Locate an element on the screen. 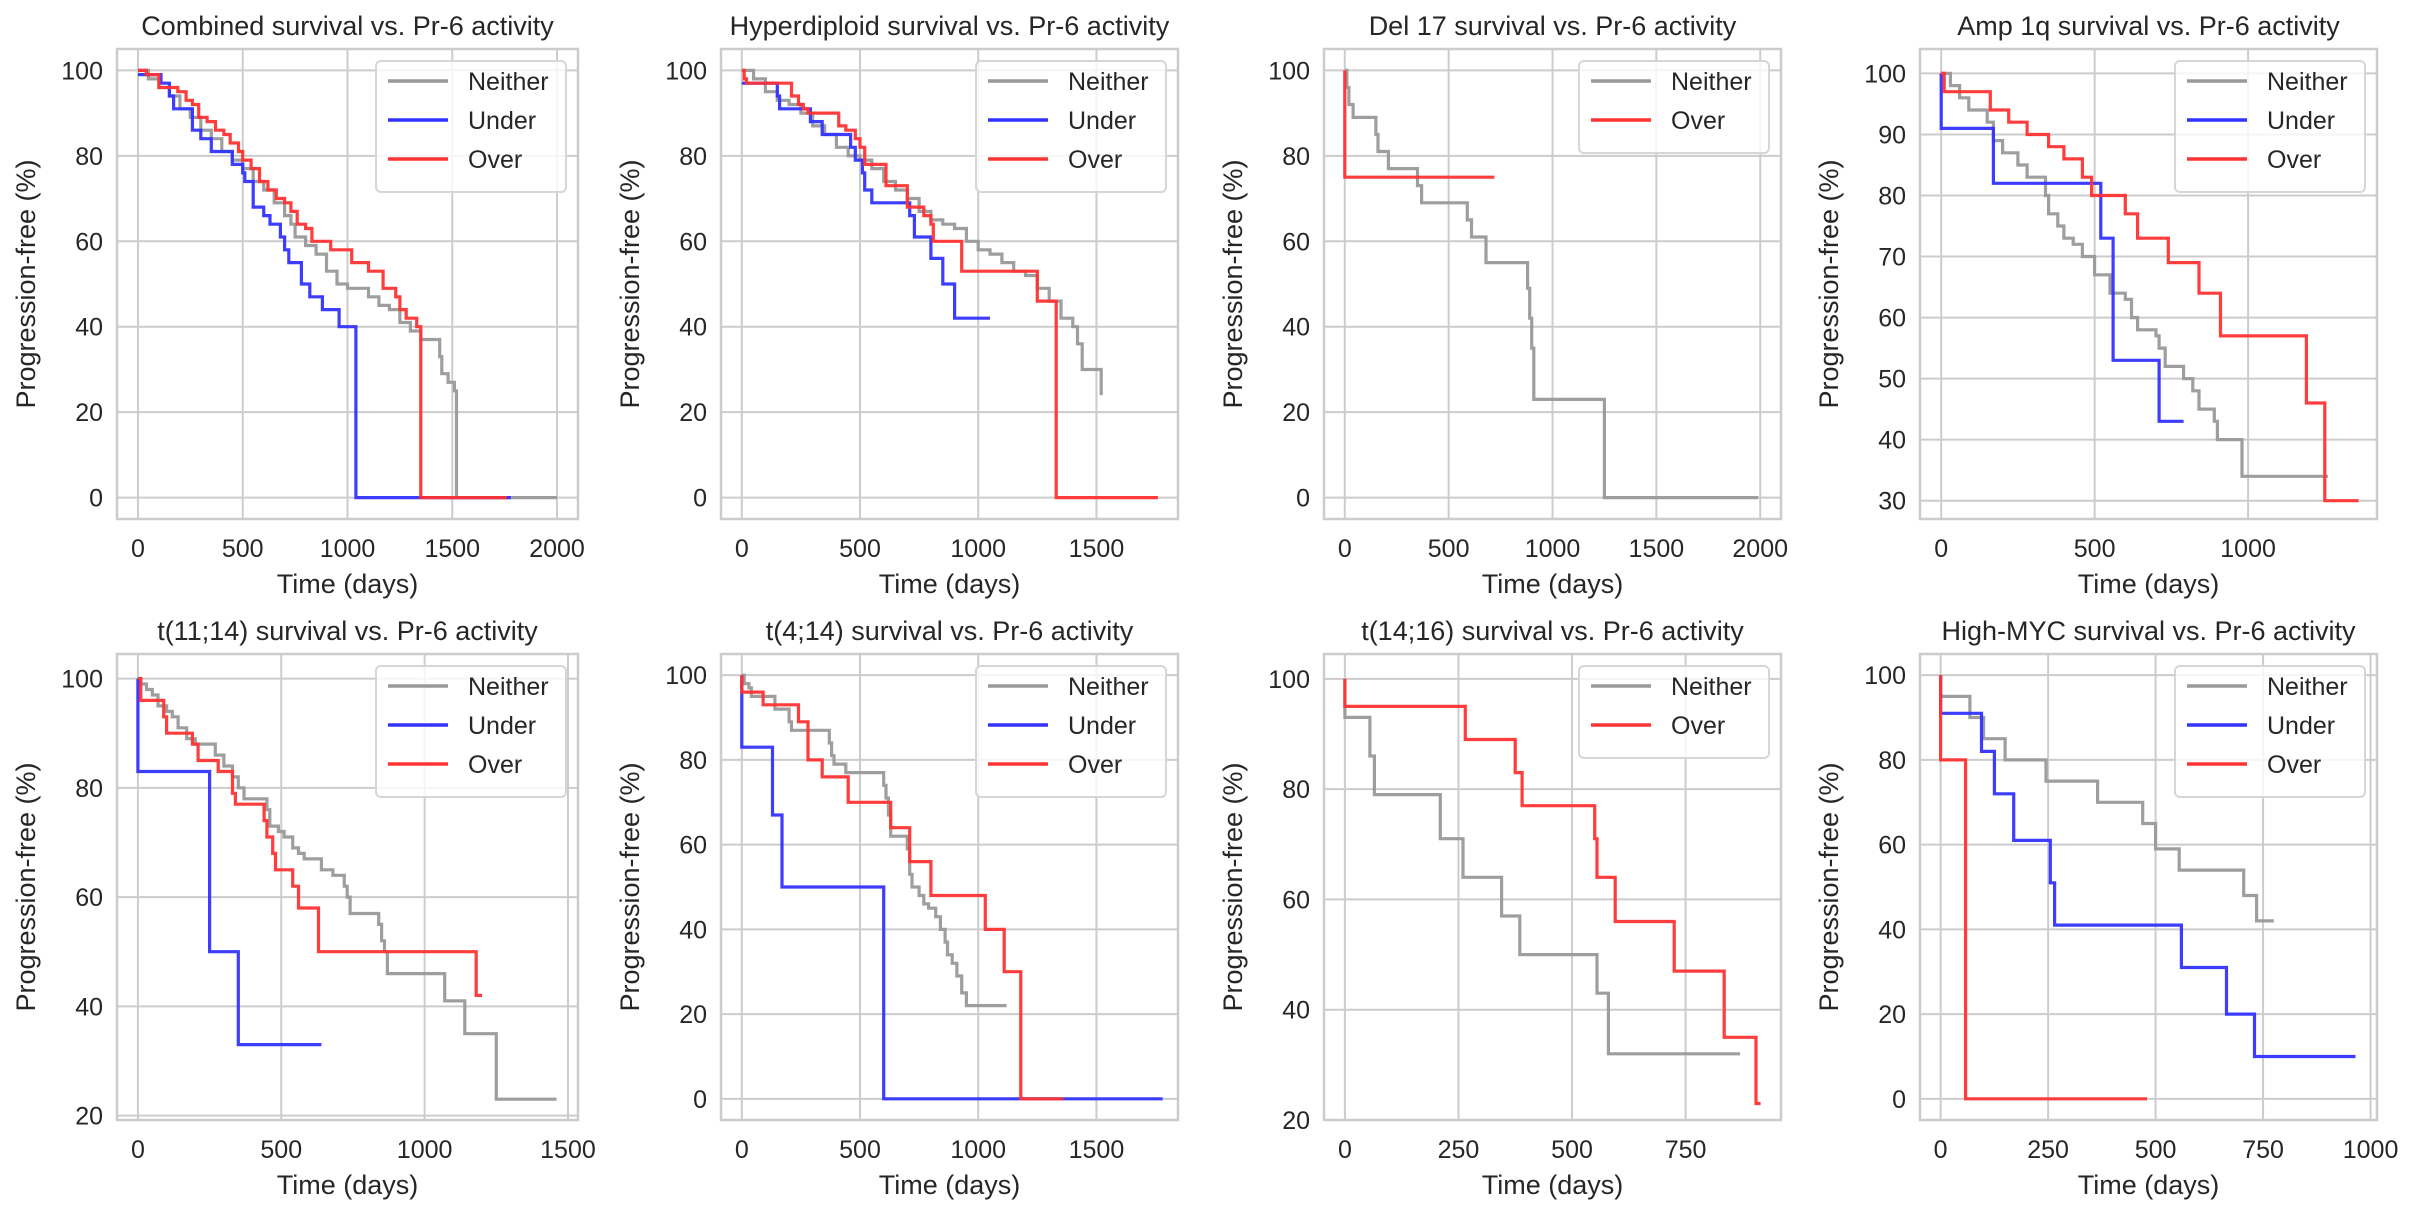 Image resolution: width=2418 pixels, height=1223 pixels. panel-title: t(11;14) survival vs. Pr-6 activity is located at coordinates (347, 631).